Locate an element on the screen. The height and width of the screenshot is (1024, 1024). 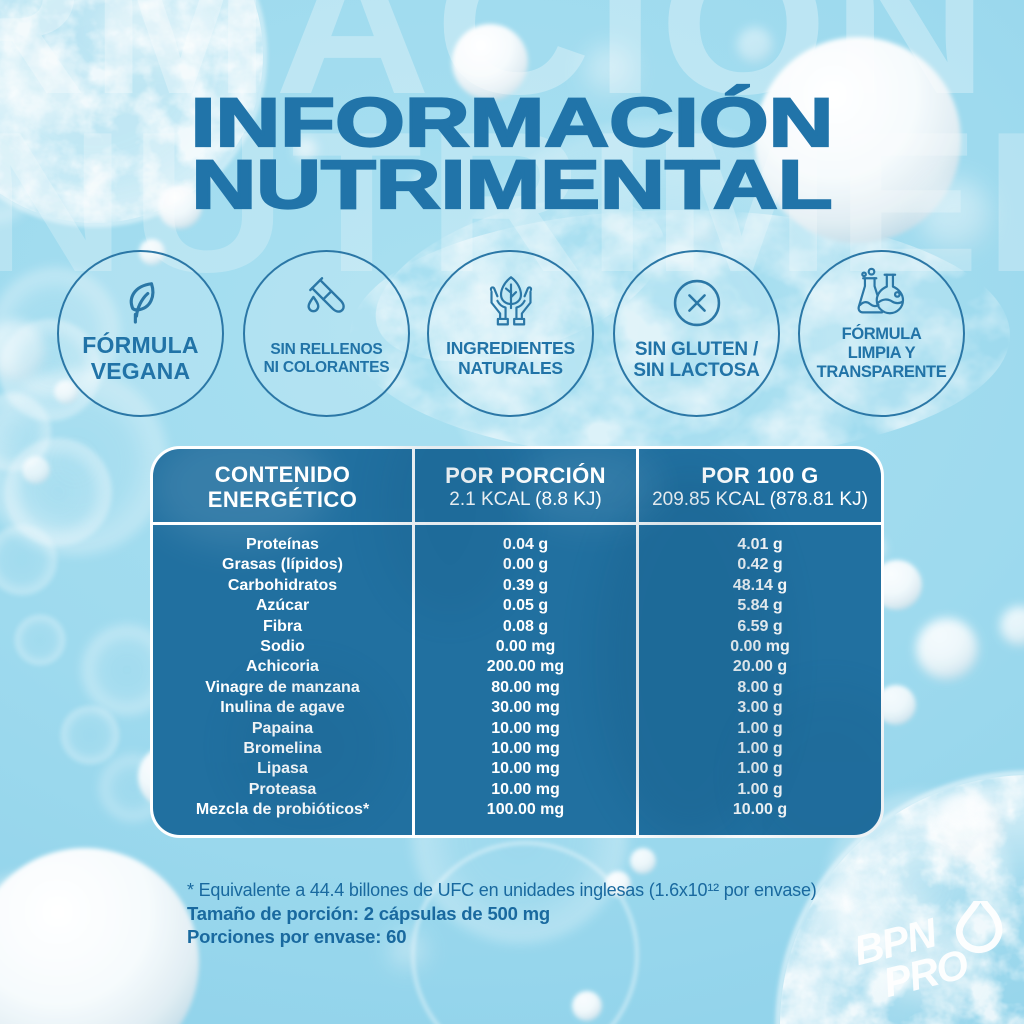
header-col1: CONTENIDO ENERGÉTICO is located at coordinates (282, 486).